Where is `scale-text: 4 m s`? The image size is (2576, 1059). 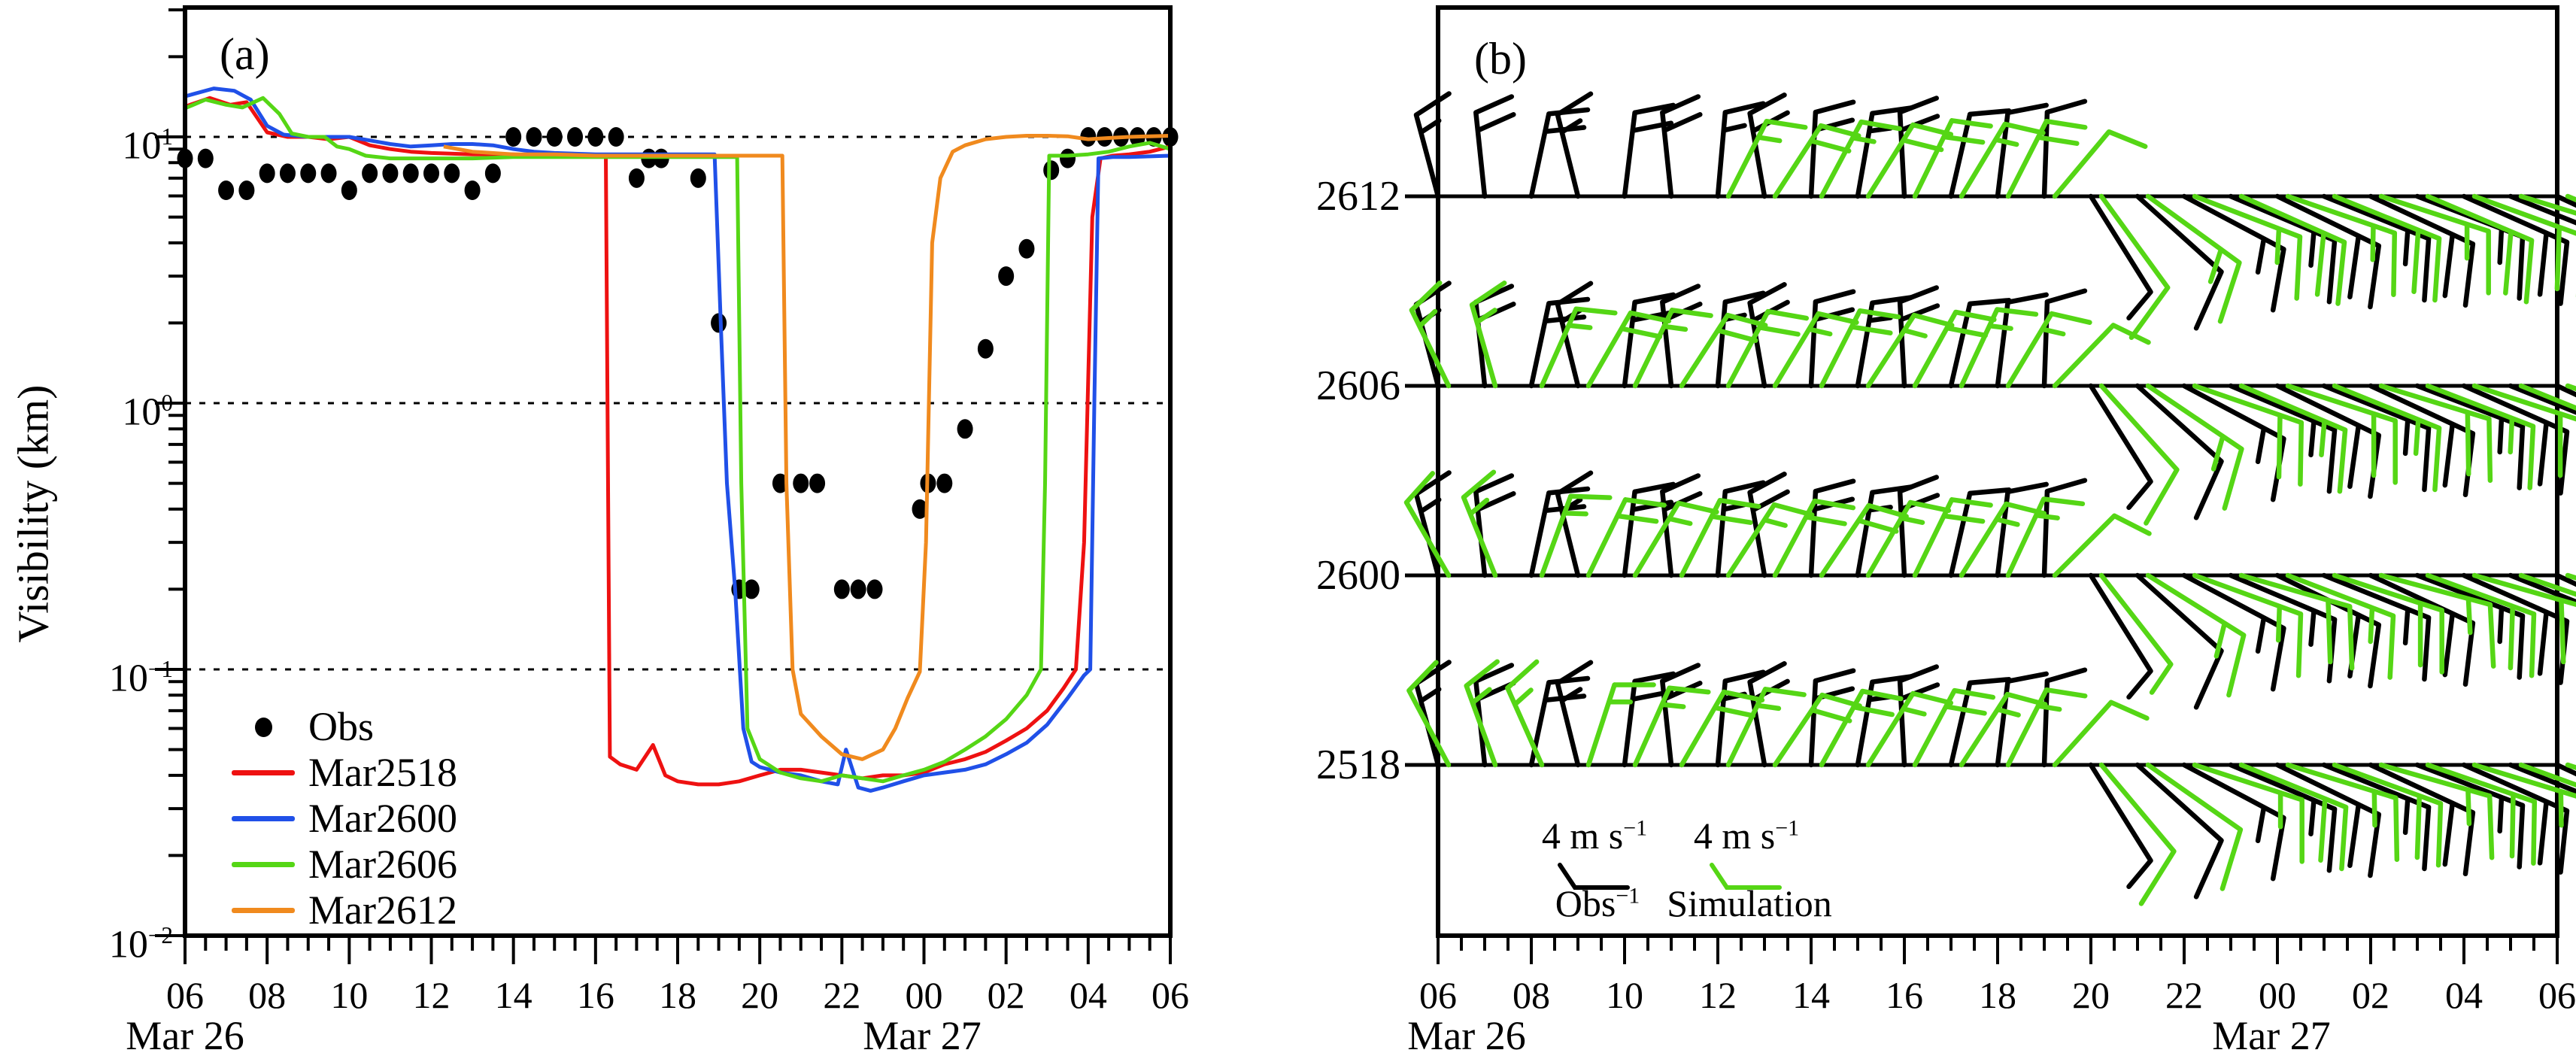
scale-text: 4 m s is located at coordinates (1583, 836).